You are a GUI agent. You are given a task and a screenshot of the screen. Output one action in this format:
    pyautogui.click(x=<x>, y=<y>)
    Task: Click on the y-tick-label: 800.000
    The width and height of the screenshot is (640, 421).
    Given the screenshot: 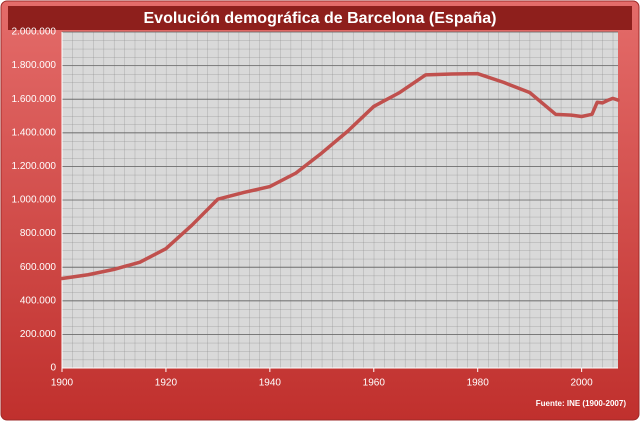 What is the action you would take?
    pyautogui.click(x=38, y=233)
    